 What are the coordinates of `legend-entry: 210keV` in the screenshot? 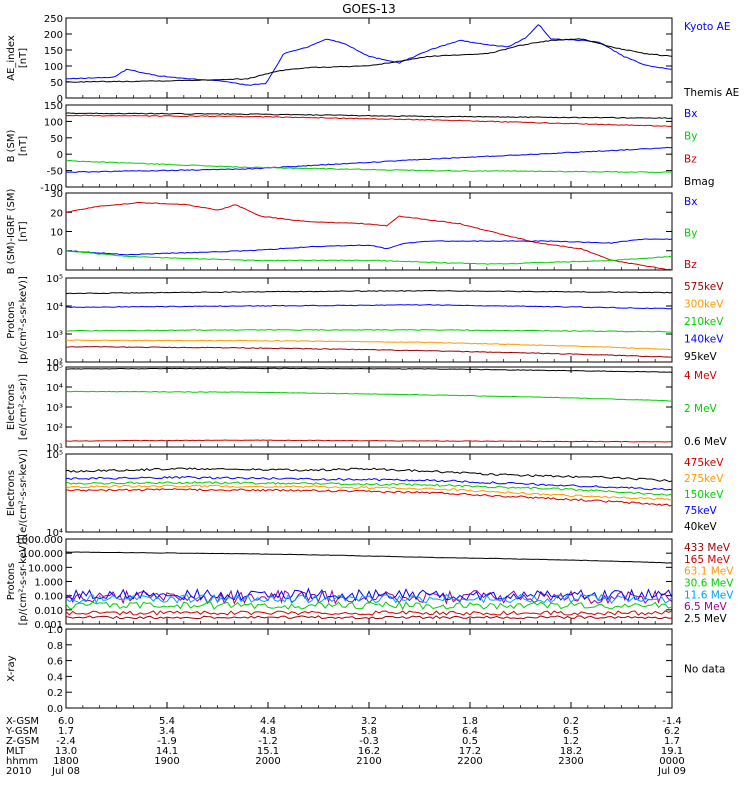 It's located at (704, 322).